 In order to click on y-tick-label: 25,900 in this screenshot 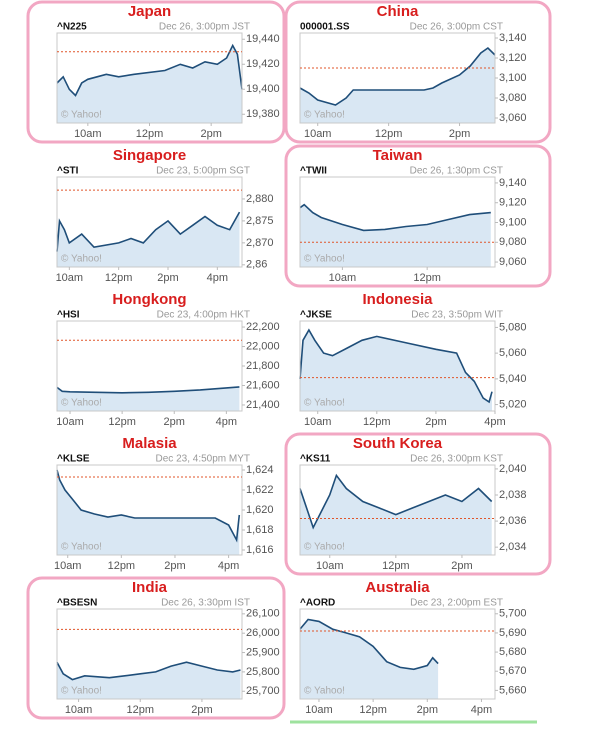, I will do `click(263, 652)`.